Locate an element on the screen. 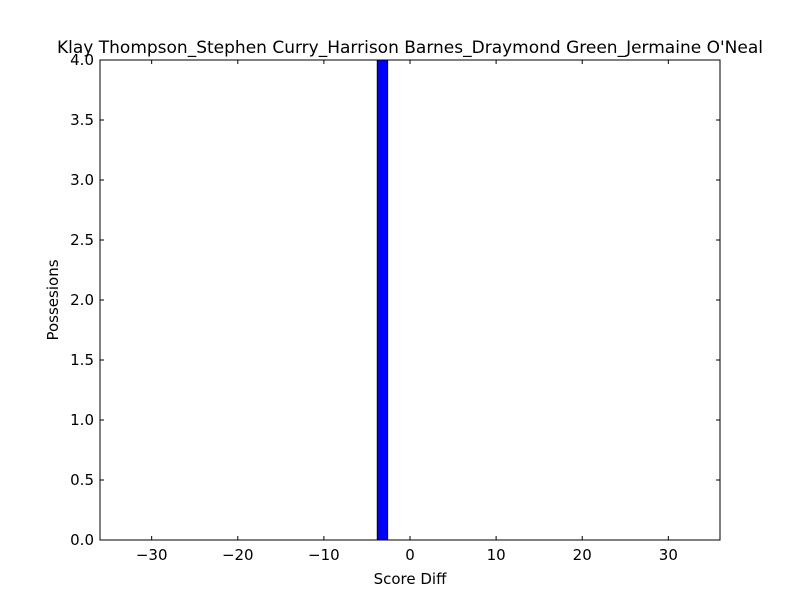 The width and height of the screenshot is (800, 600). y-axis-label: Possesions is located at coordinates (53, 299).